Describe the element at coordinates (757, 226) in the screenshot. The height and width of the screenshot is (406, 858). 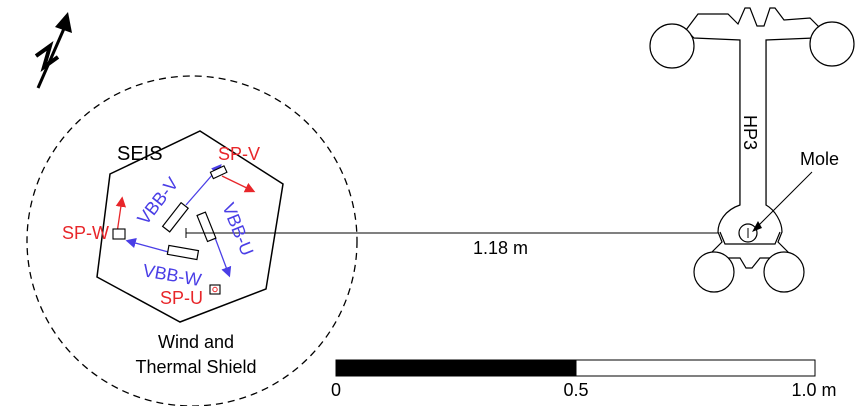
I see `mole-pointer-head` at that location.